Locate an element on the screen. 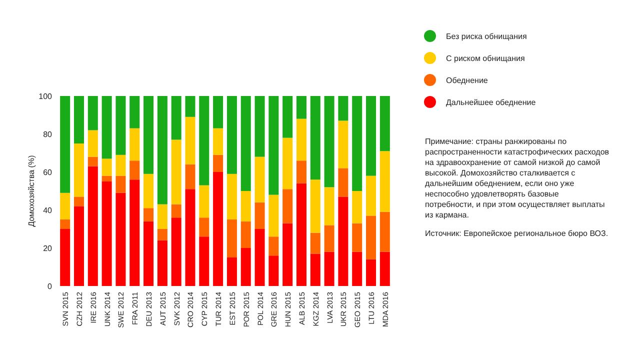 This screenshot has width=627, height=349. y-tick-label: 20 is located at coordinates (48, 248).